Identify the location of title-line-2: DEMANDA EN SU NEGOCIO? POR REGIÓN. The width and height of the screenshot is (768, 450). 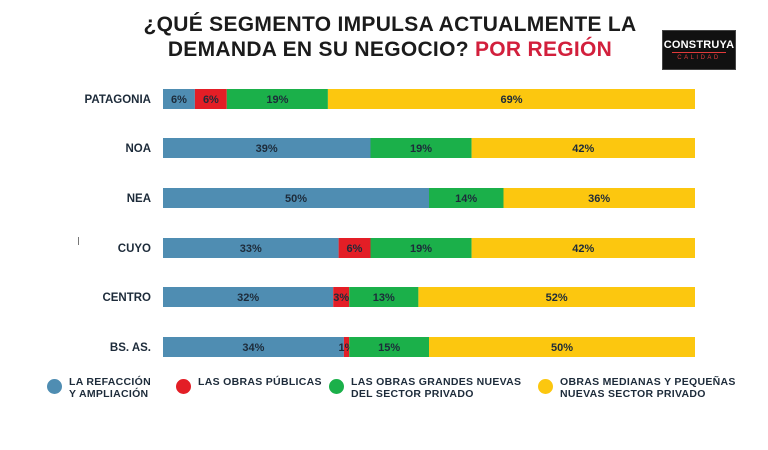
(390, 49).